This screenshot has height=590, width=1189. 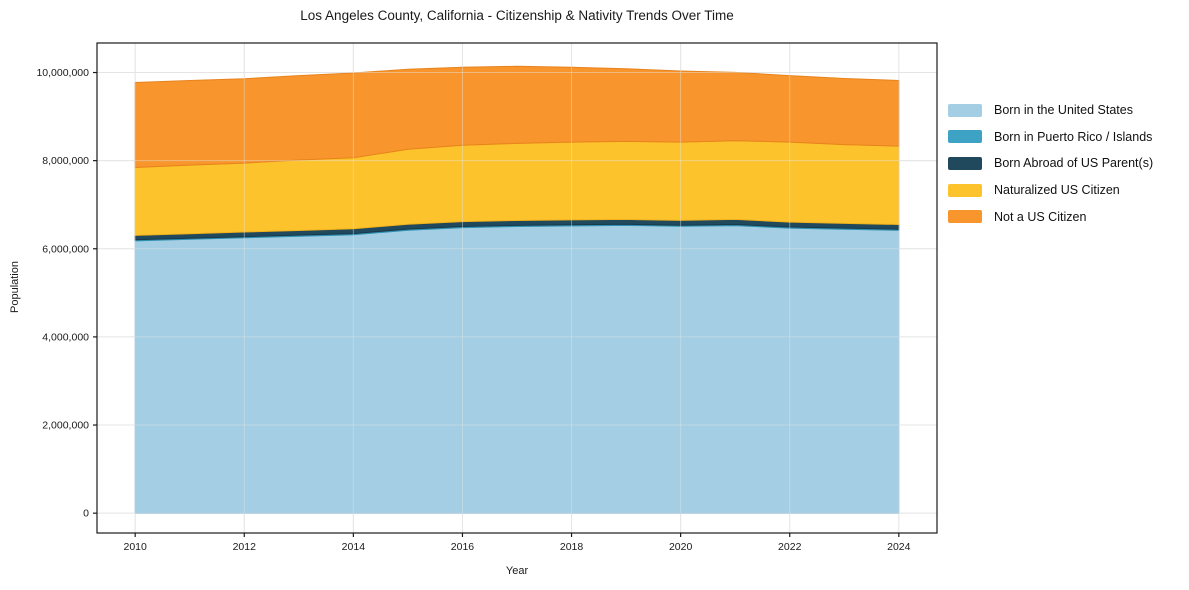 I want to click on x-tick-label: 2012, so click(x=245, y=547).